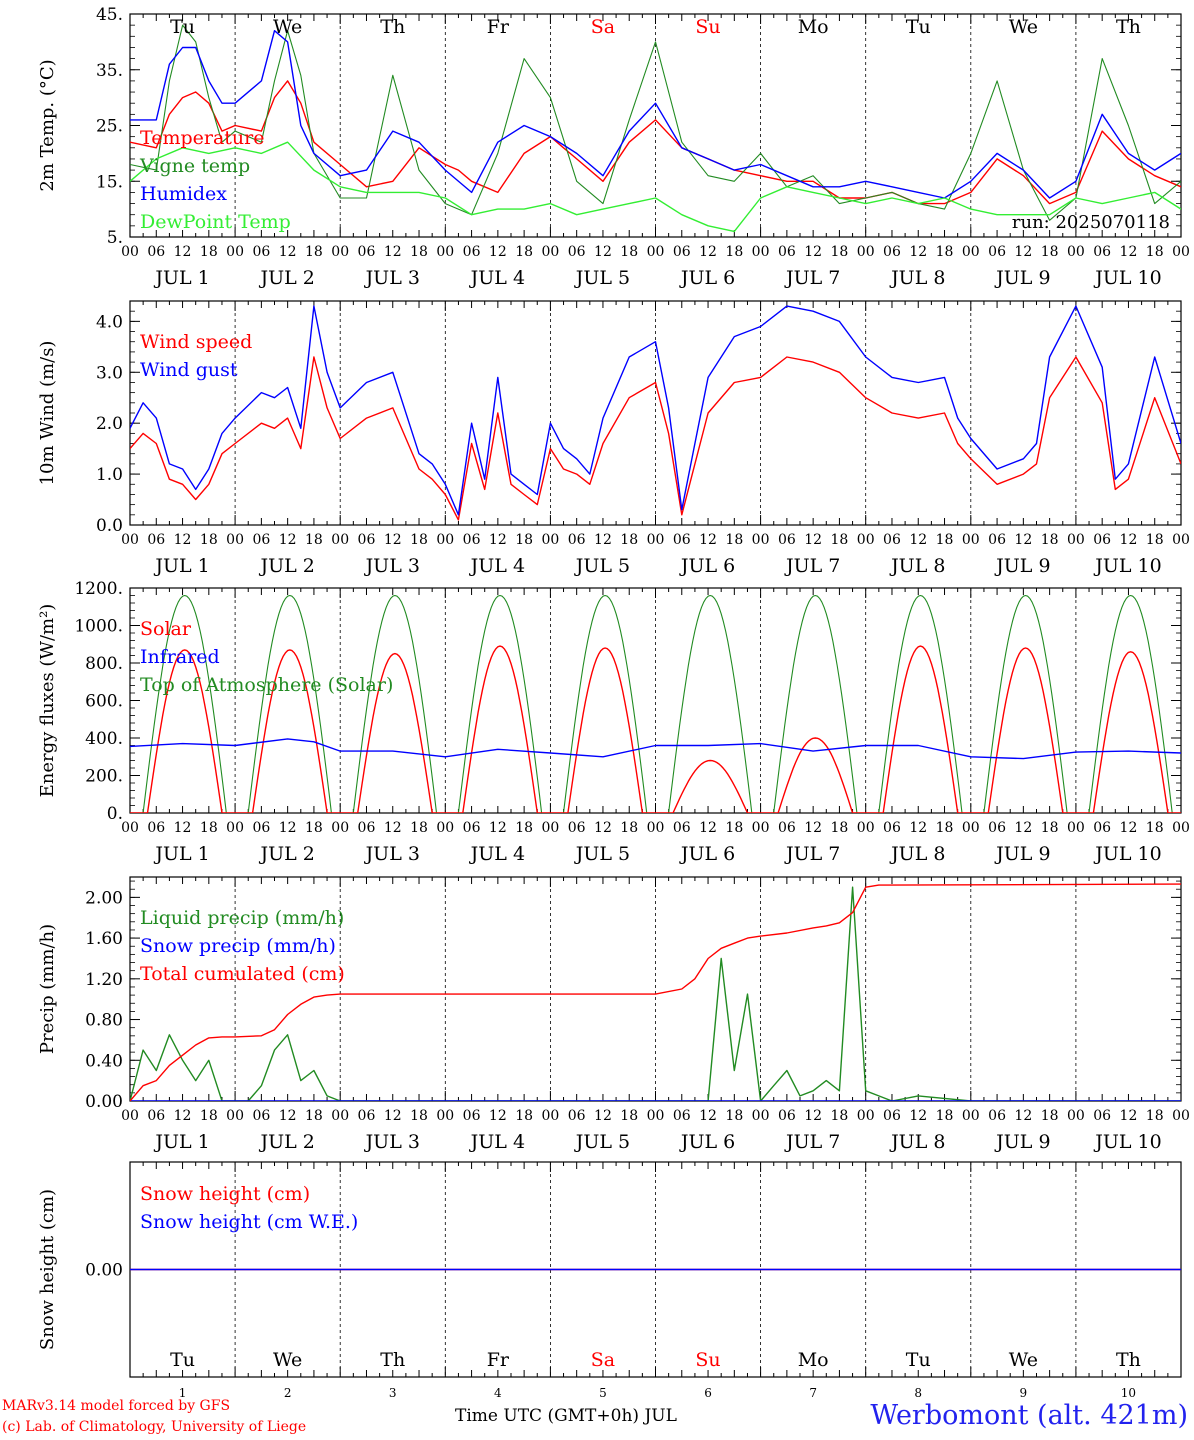 The height and width of the screenshot is (1440, 1194). Describe the element at coordinates (109, 15) in the screenshot. I see `y-tick-label: 45.` at that location.